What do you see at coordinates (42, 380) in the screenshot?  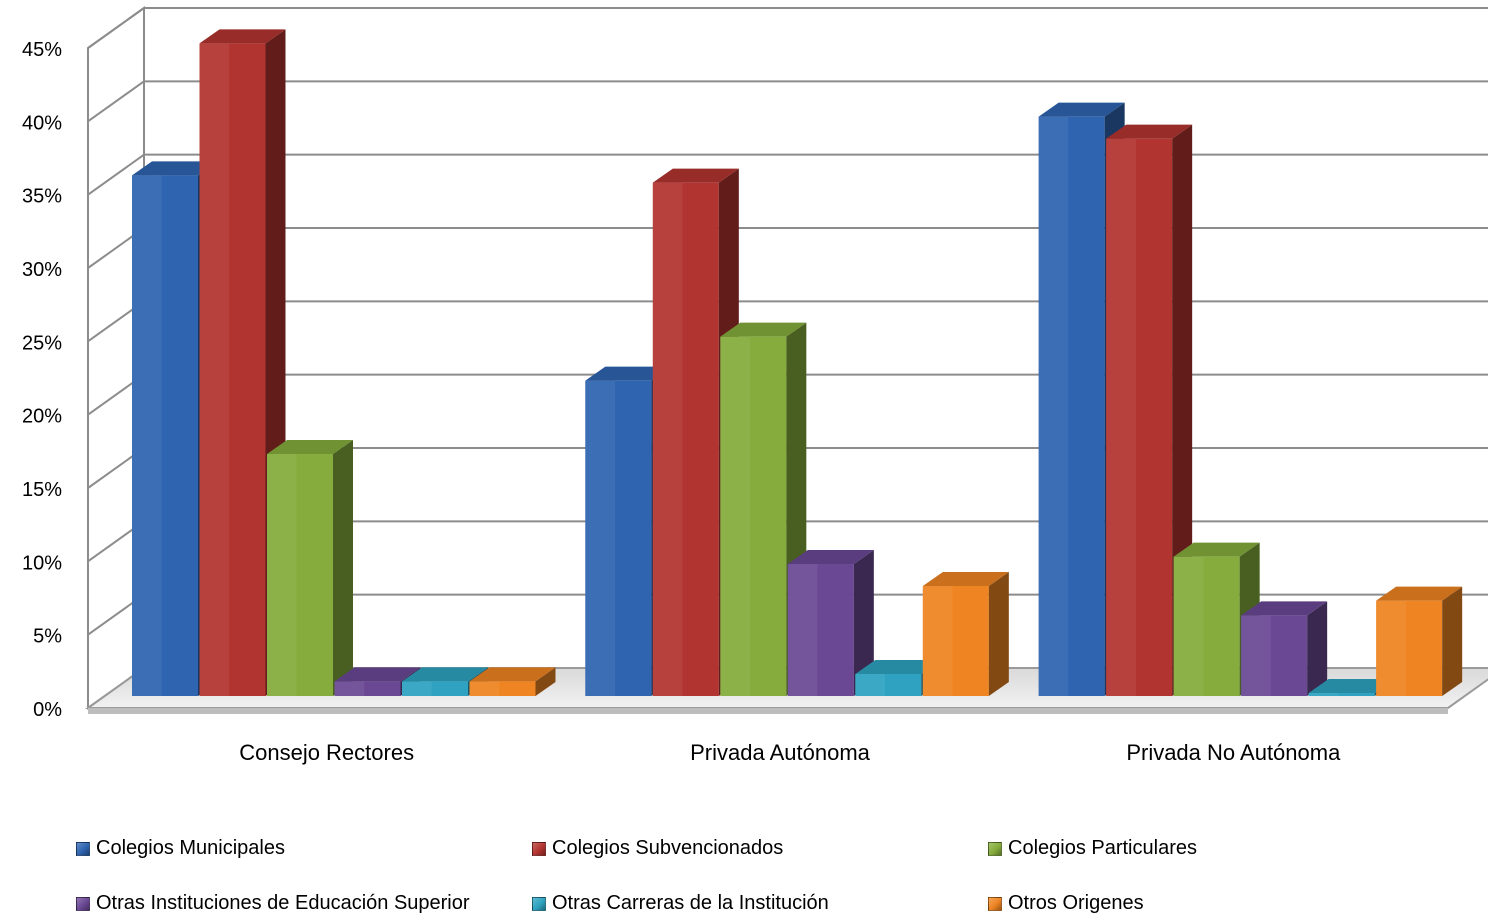 I see `y-axis-tick-labels: 0% 5% 10% 15% 20% 25% 30% 35% 40% 45%` at bounding box center [42, 380].